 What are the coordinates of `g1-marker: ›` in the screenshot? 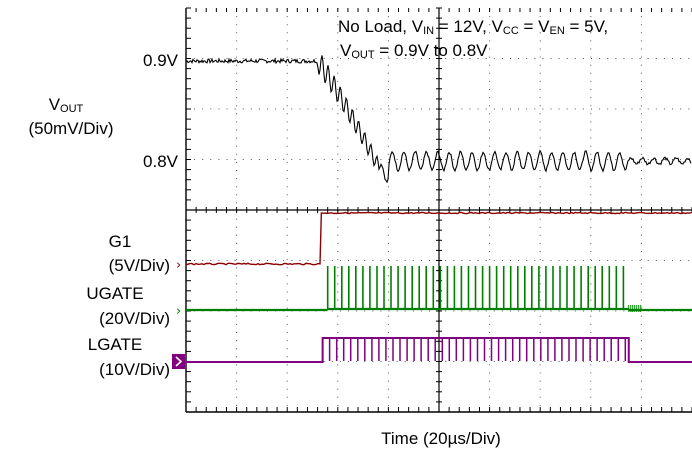 It's located at (178, 265).